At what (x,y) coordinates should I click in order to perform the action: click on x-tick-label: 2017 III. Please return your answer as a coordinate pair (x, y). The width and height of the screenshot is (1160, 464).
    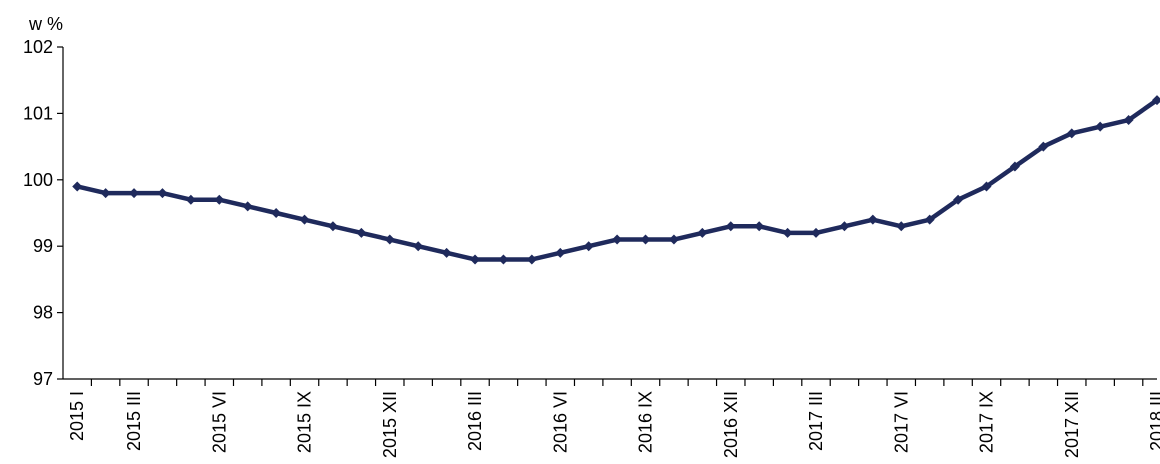
    Looking at the image, I should click on (816, 421).